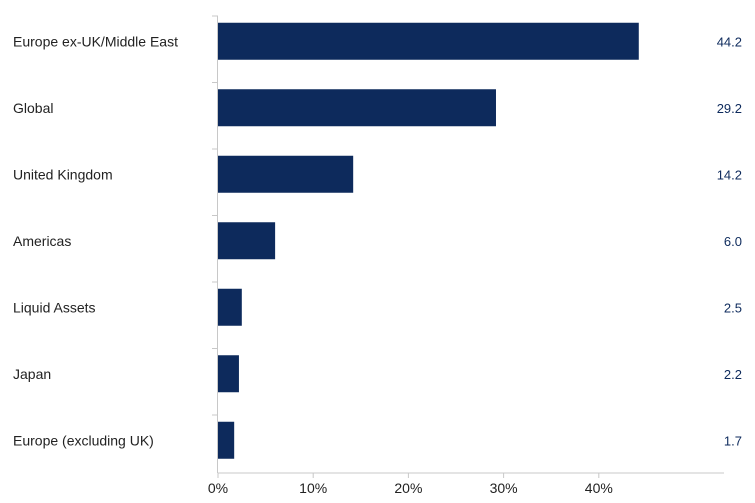 The image size is (755, 503). Describe the element at coordinates (42, 241) in the screenshot. I see `category-label: Americas` at that location.